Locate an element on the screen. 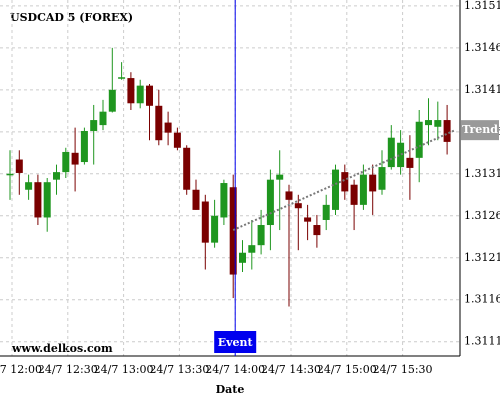 The image size is (500, 400). x-tick-label: 24/7 15:00 is located at coordinates (347, 369).